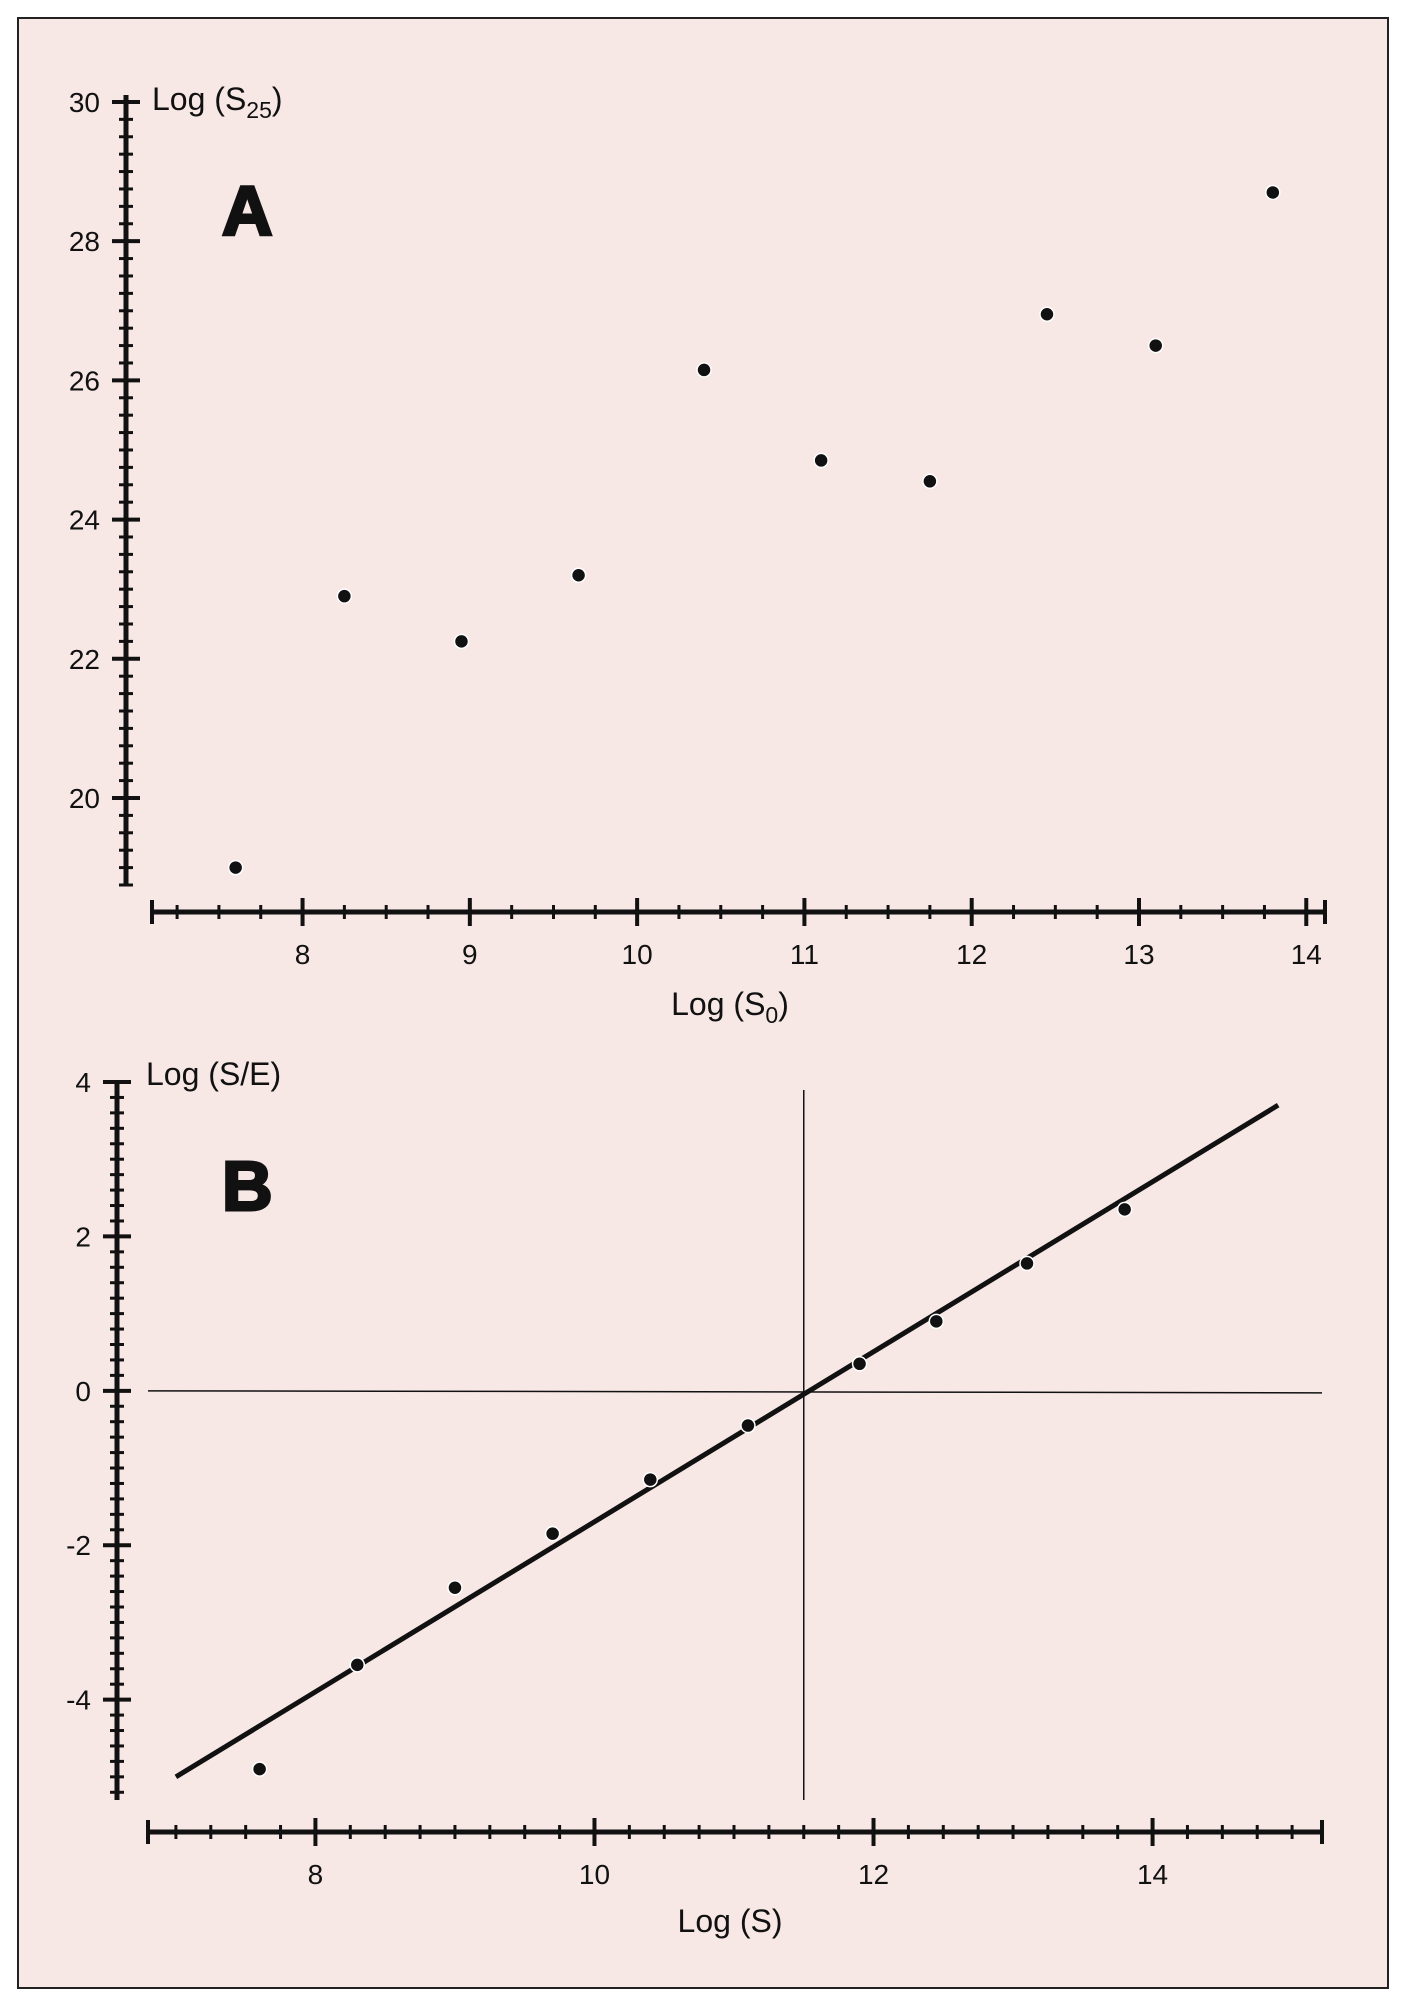 The width and height of the screenshot is (1408, 2008). What do you see at coordinates (84, 380) in the screenshot?
I see `panel-a-y-tick-label: 26` at bounding box center [84, 380].